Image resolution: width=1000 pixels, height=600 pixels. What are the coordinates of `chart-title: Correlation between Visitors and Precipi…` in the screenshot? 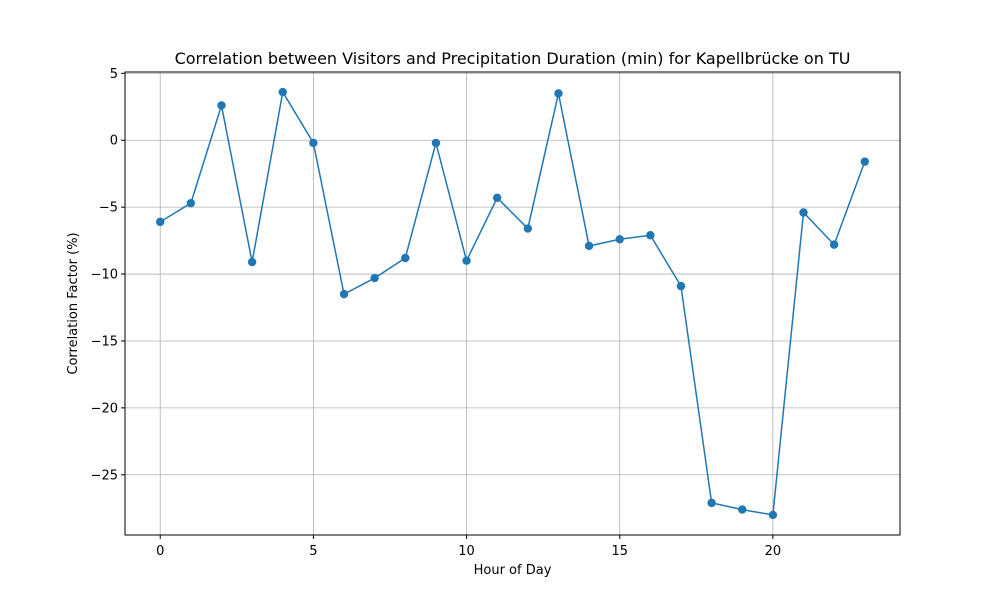 It's located at (513, 58).